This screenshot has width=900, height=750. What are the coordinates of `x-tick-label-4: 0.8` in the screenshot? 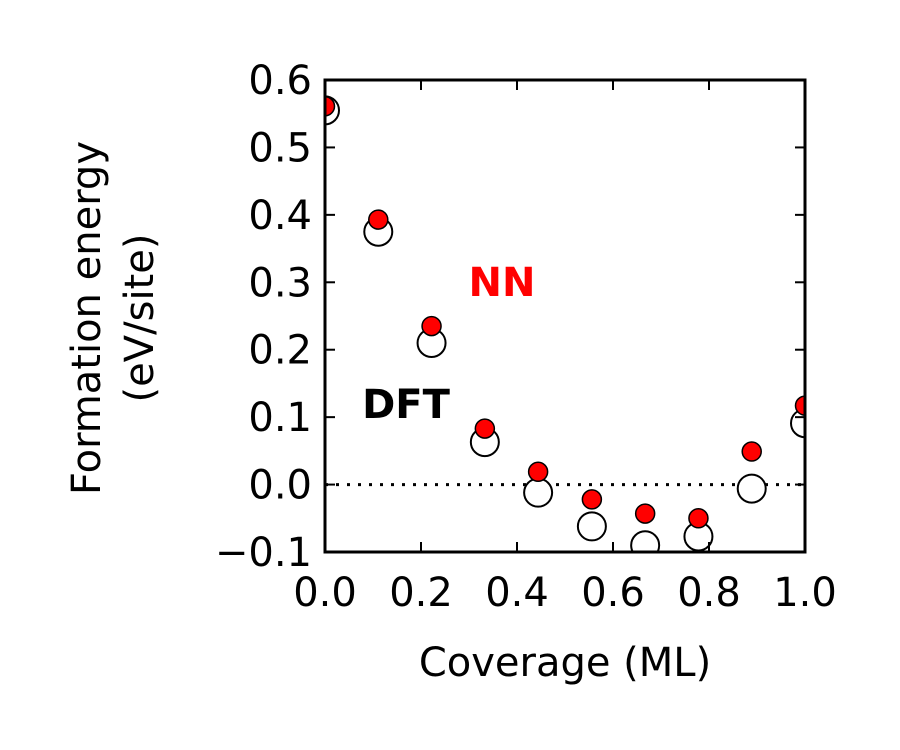 It's located at (709, 593).